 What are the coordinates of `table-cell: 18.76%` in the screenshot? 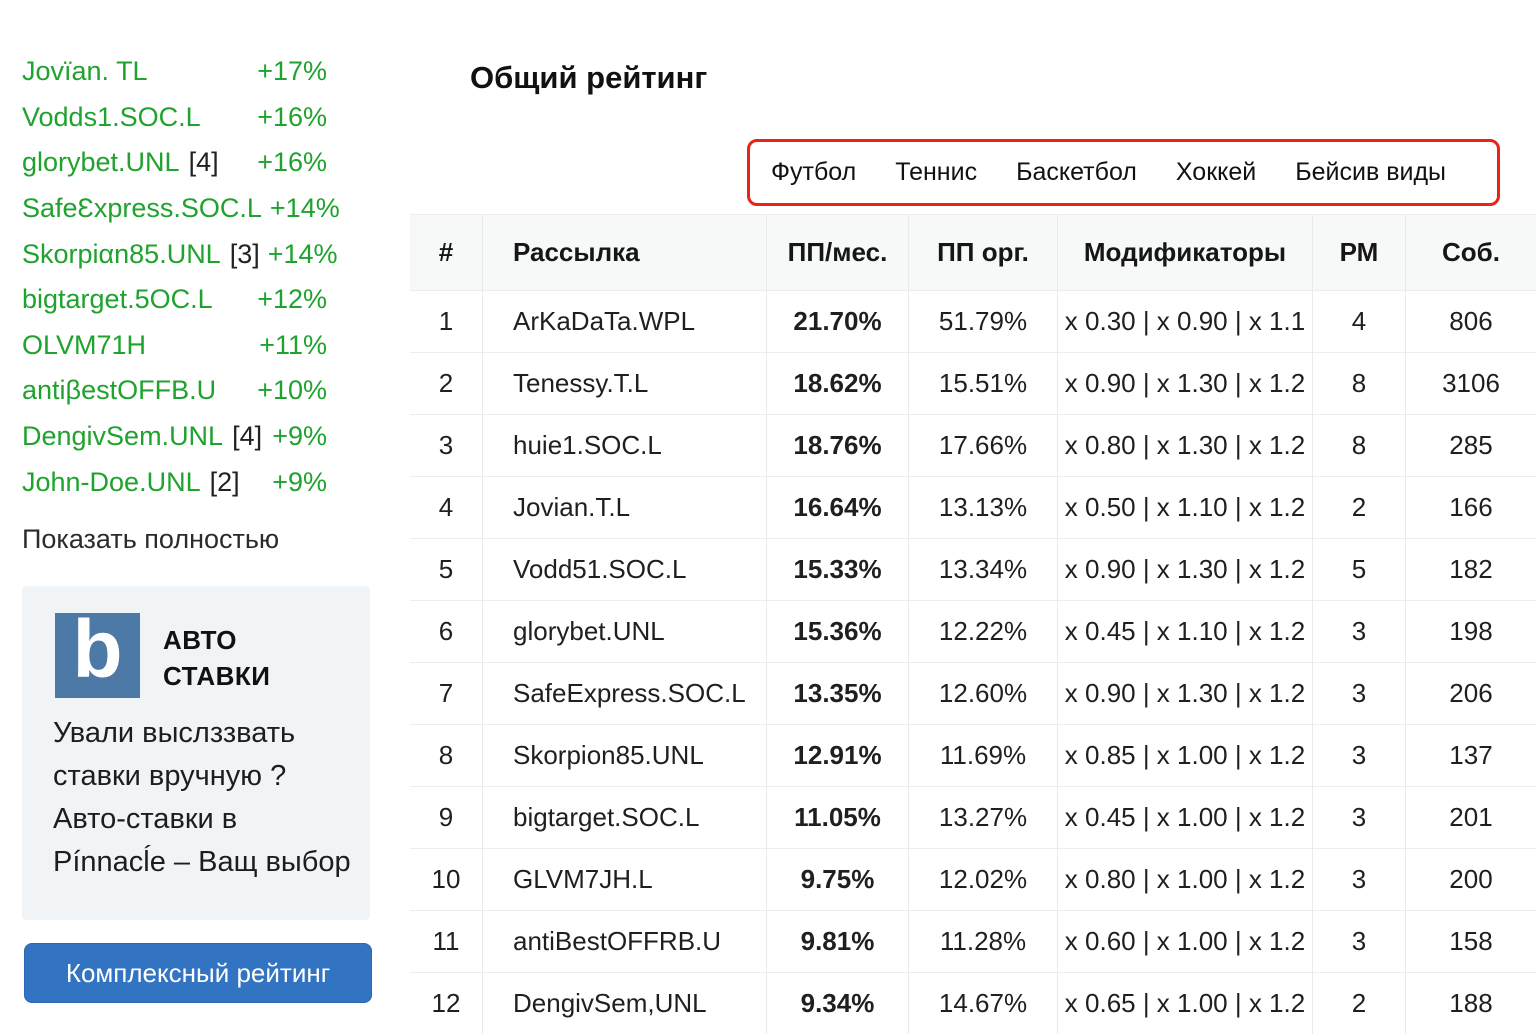 It's located at (838, 445).